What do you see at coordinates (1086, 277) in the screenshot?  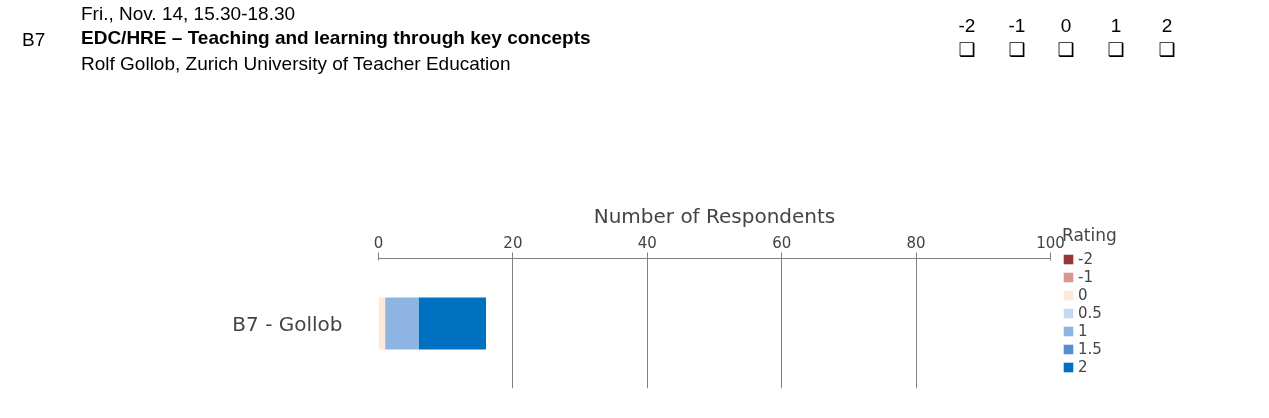 I see `legend-label: -1` at bounding box center [1086, 277].